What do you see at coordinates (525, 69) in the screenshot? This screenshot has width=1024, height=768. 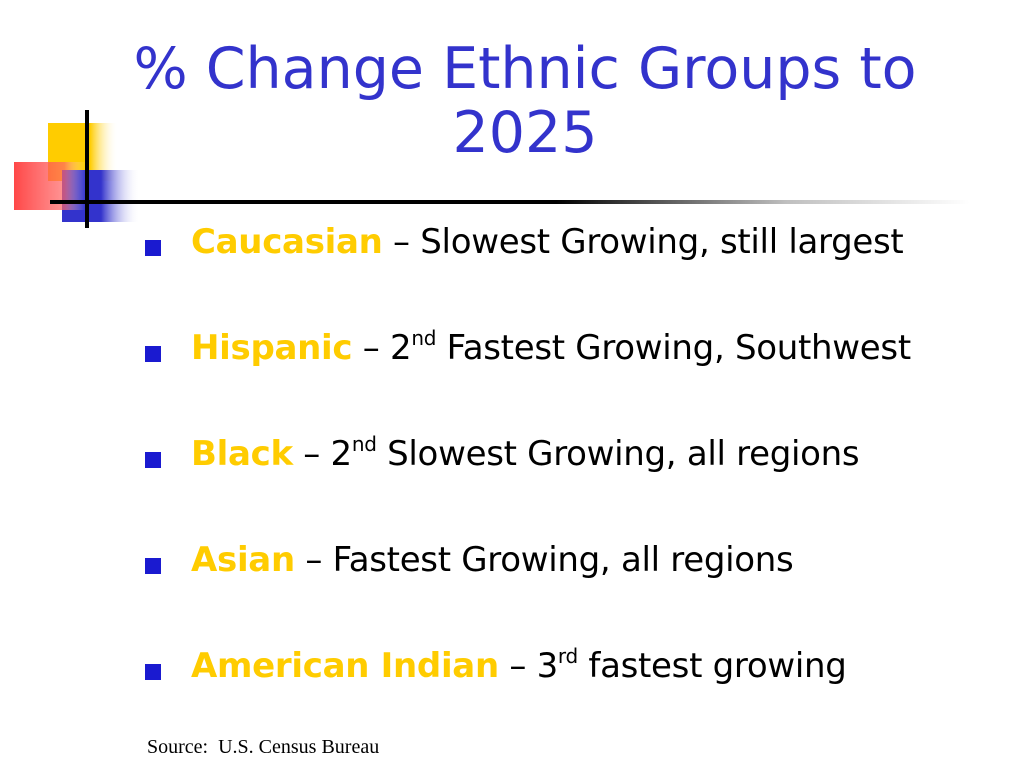 I see `title-line-1: % Change Ethnic Groups to` at bounding box center [525, 69].